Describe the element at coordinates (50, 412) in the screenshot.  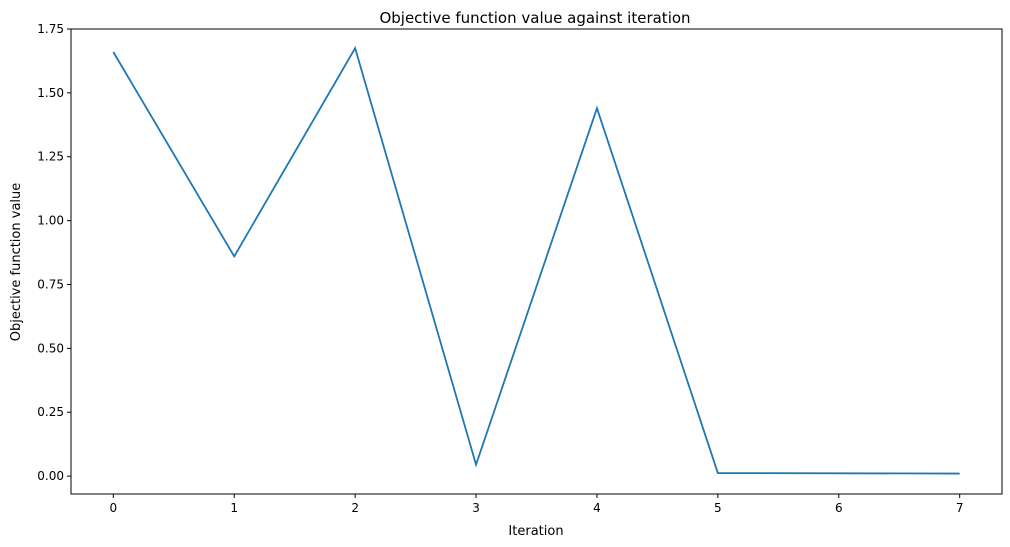
I see `y-tick-label: 0.25` at that location.